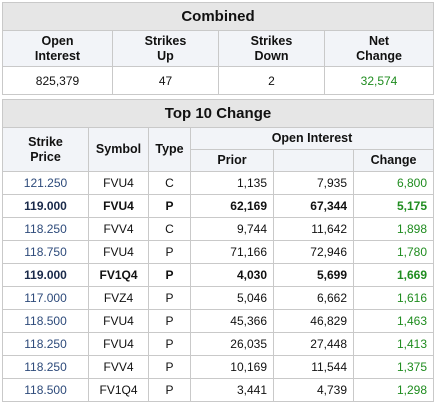 The image size is (435, 406). What do you see at coordinates (118, 149) in the screenshot?
I see `header-symbol: Symbol` at bounding box center [118, 149].